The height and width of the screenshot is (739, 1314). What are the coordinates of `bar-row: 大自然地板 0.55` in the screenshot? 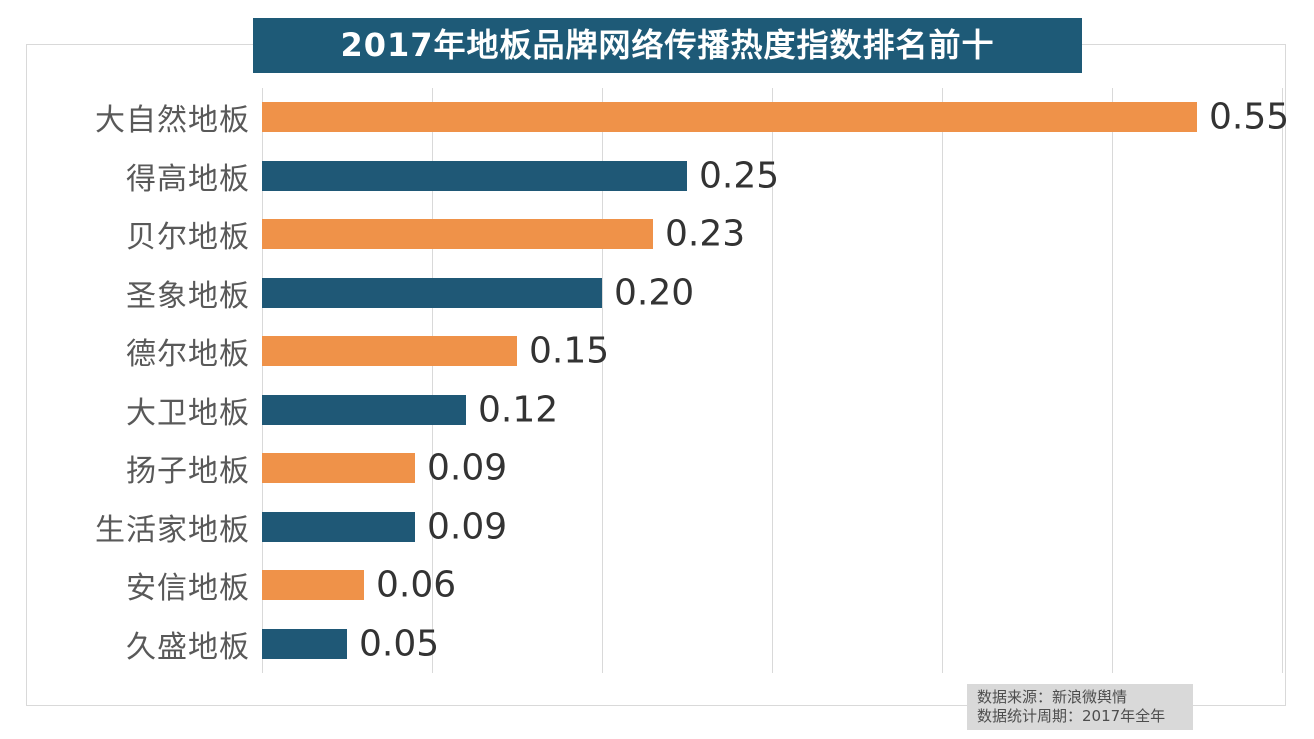 It's located at (657, 117).